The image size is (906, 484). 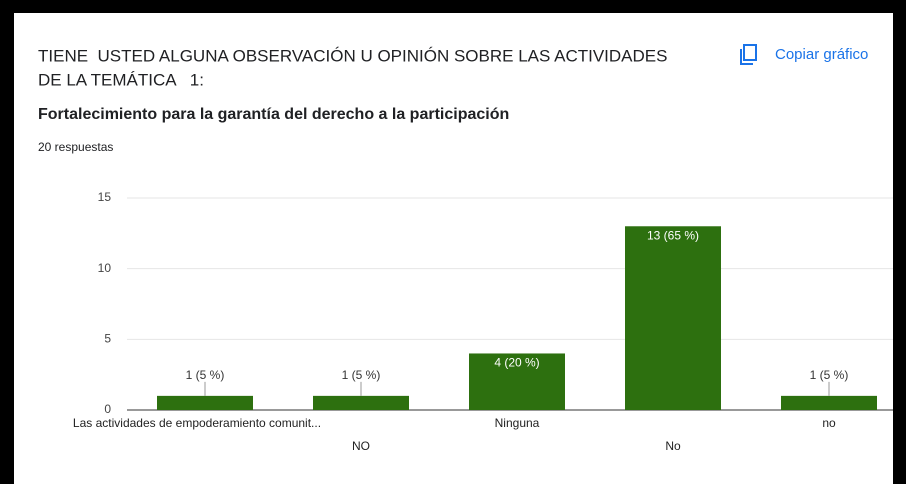 I want to click on responses-count: 20 respuestas, so click(x=75, y=147).